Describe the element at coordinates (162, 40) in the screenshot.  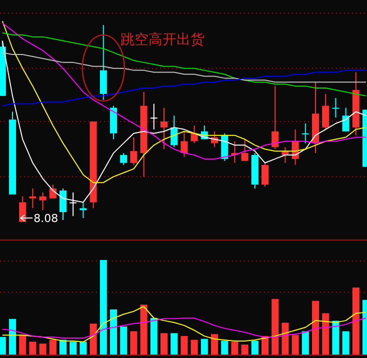
I see `annotation: 跳空高开出货` at that location.